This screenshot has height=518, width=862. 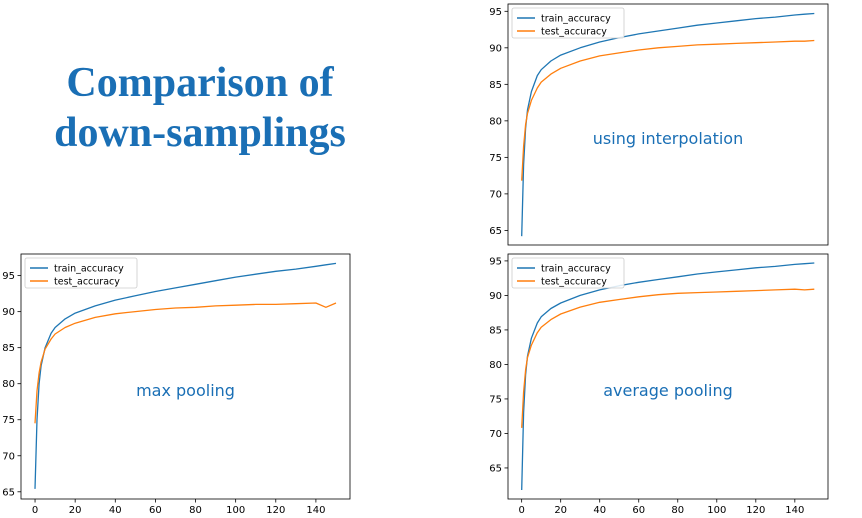 What do you see at coordinates (668, 390) in the screenshot?
I see `chart-annotation: average pooling` at bounding box center [668, 390].